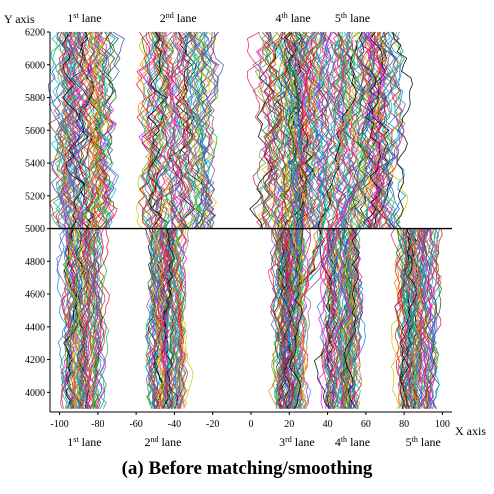 The image size is (494, 494). I want to click on x-tick-label: -100, so click(59, 424).